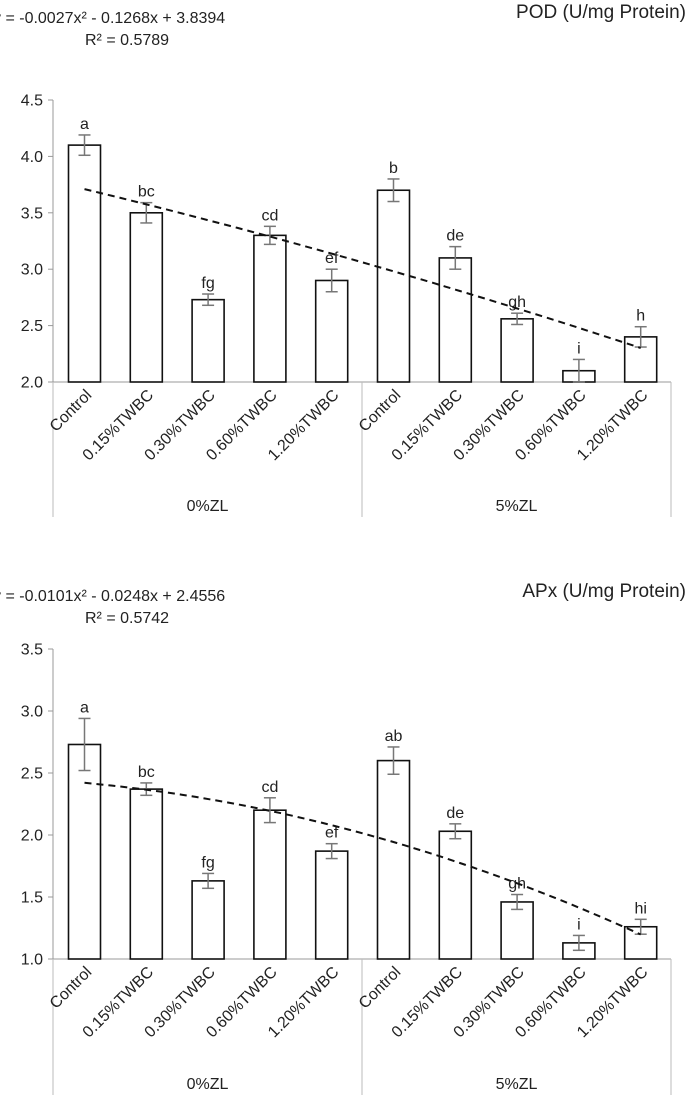 The image size is (685, 1095). Describe the element at coordinates (363, 858) in the screenshot. I see `apx-trendline` at that location.